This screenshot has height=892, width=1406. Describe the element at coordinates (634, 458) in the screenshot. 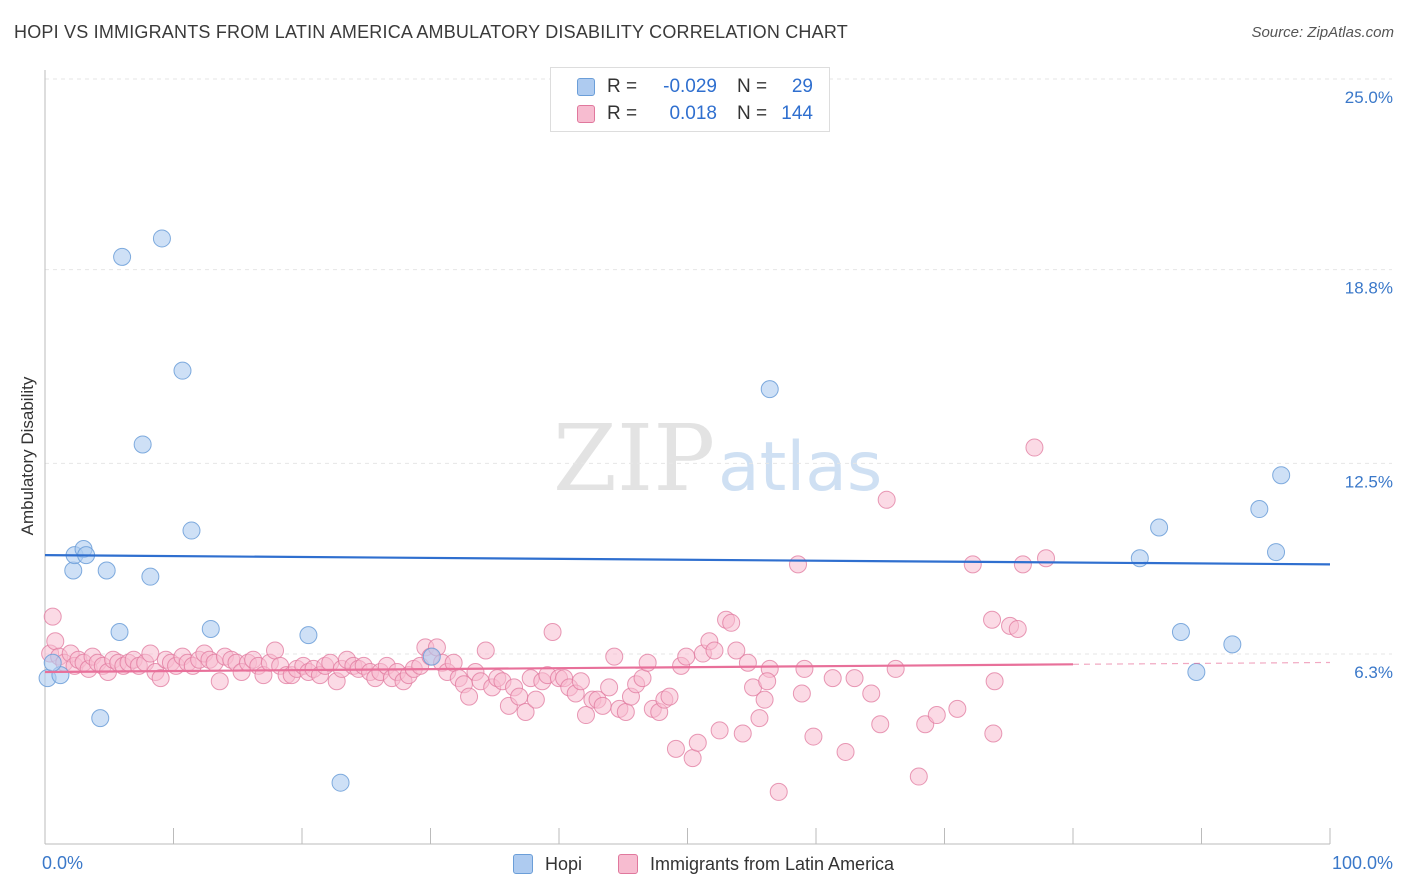

I see `watermark-zip: ZIP` at that location.